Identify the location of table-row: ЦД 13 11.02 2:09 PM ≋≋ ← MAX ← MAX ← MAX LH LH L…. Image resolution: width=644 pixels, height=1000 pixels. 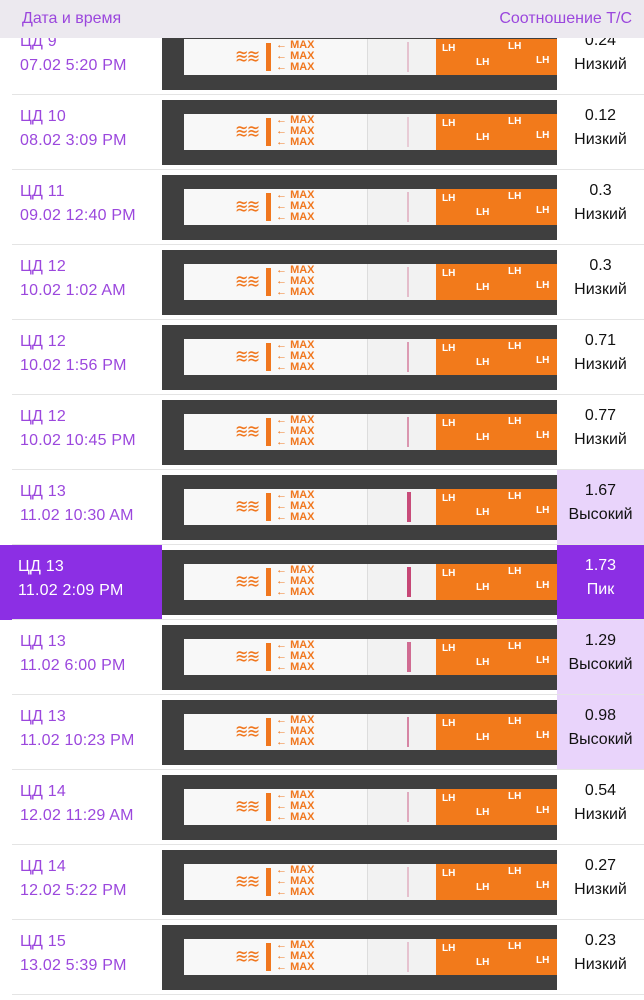
(322, 582).